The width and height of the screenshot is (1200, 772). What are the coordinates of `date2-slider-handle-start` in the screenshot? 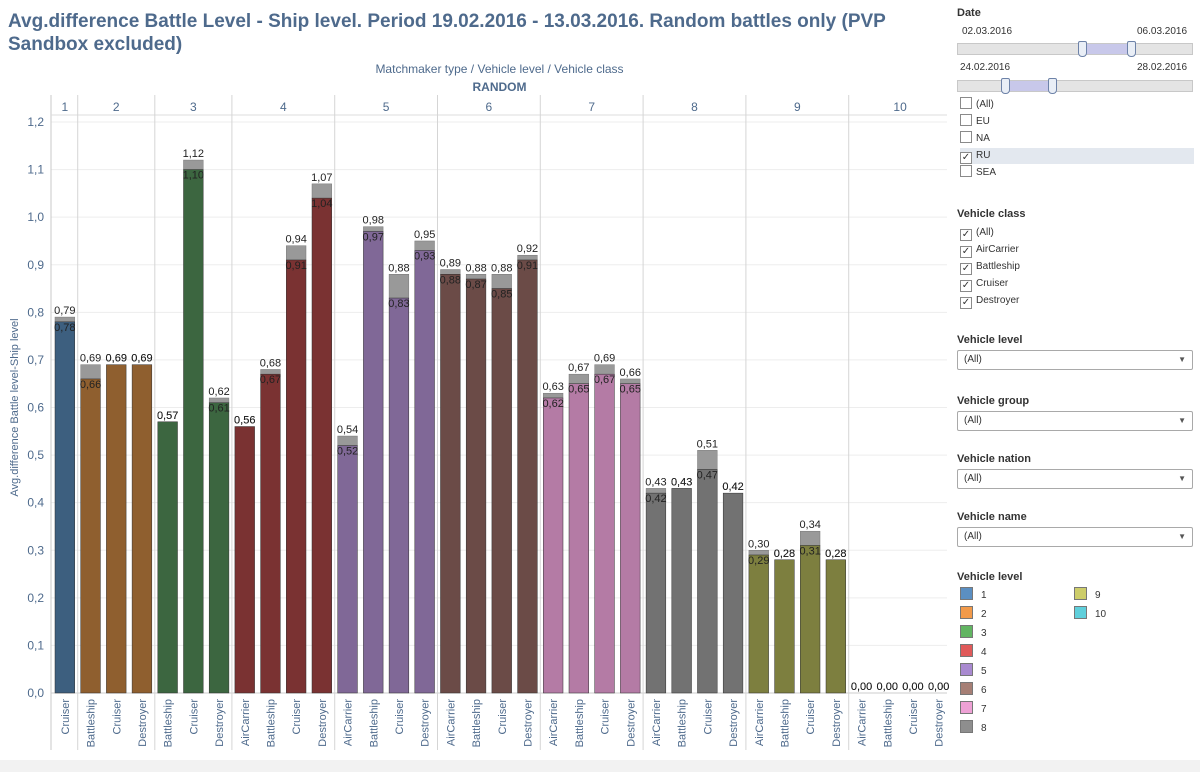 It's located at (1005, 86).